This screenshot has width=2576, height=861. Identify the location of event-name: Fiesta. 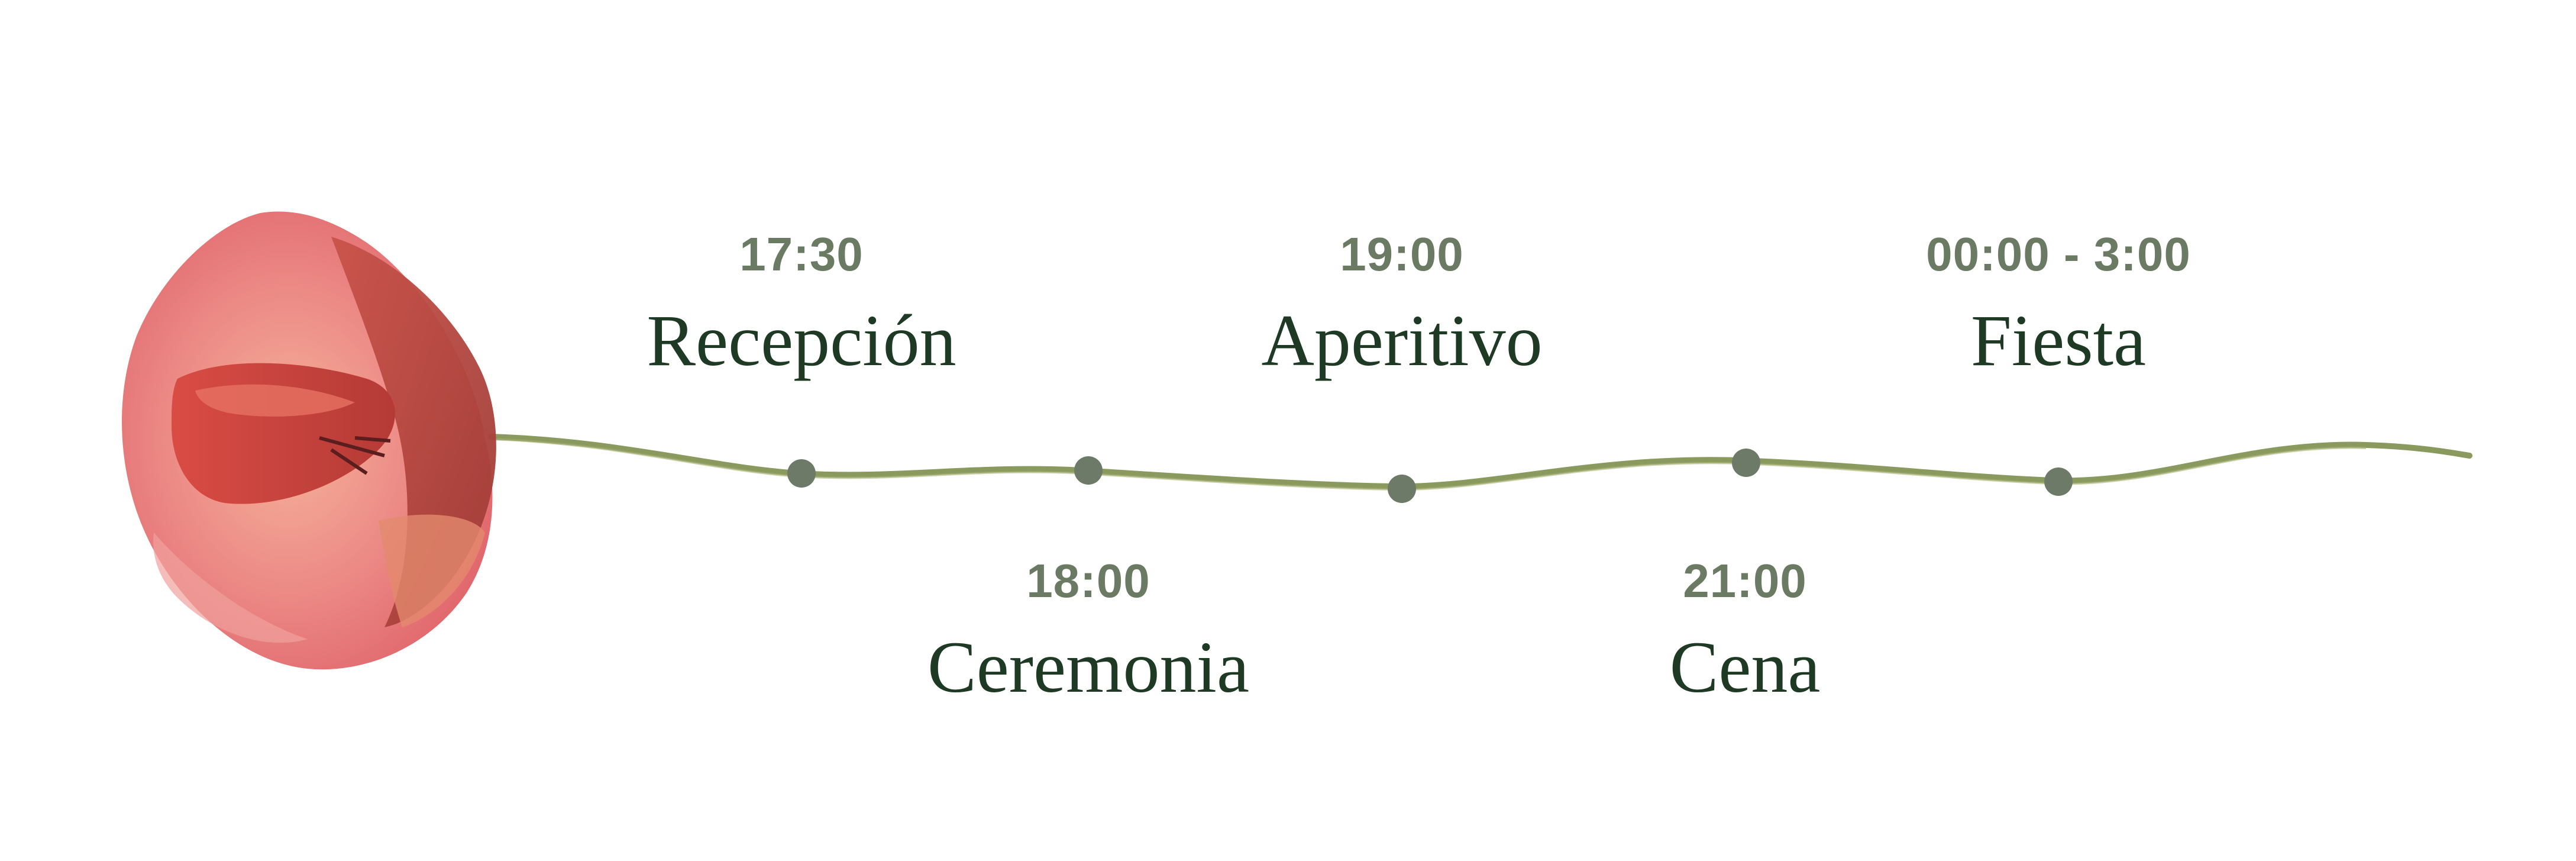
(2058, 340).